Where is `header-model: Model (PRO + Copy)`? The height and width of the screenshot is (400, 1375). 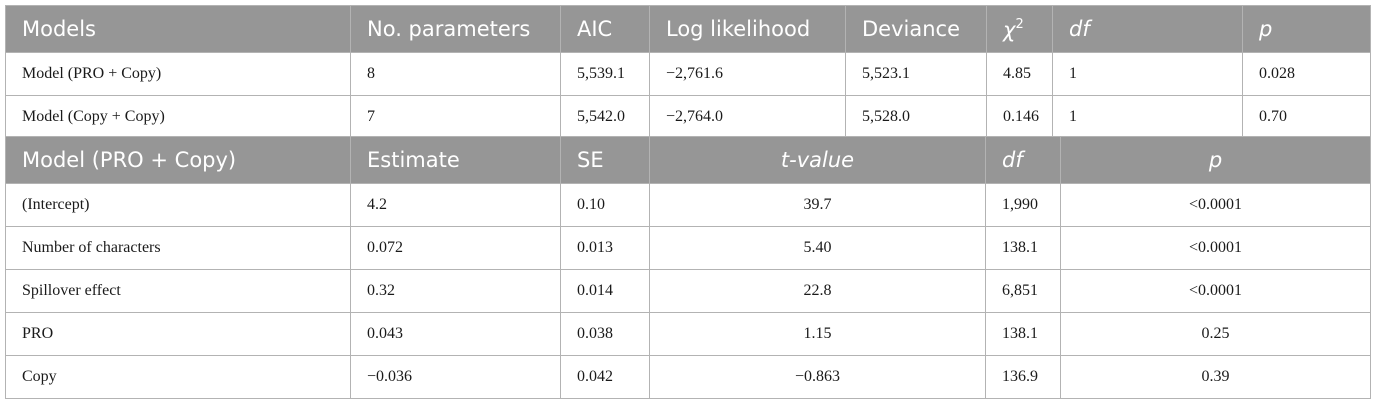 header-model: Model (PRO + Copy) is located at coordinates (178, 160).